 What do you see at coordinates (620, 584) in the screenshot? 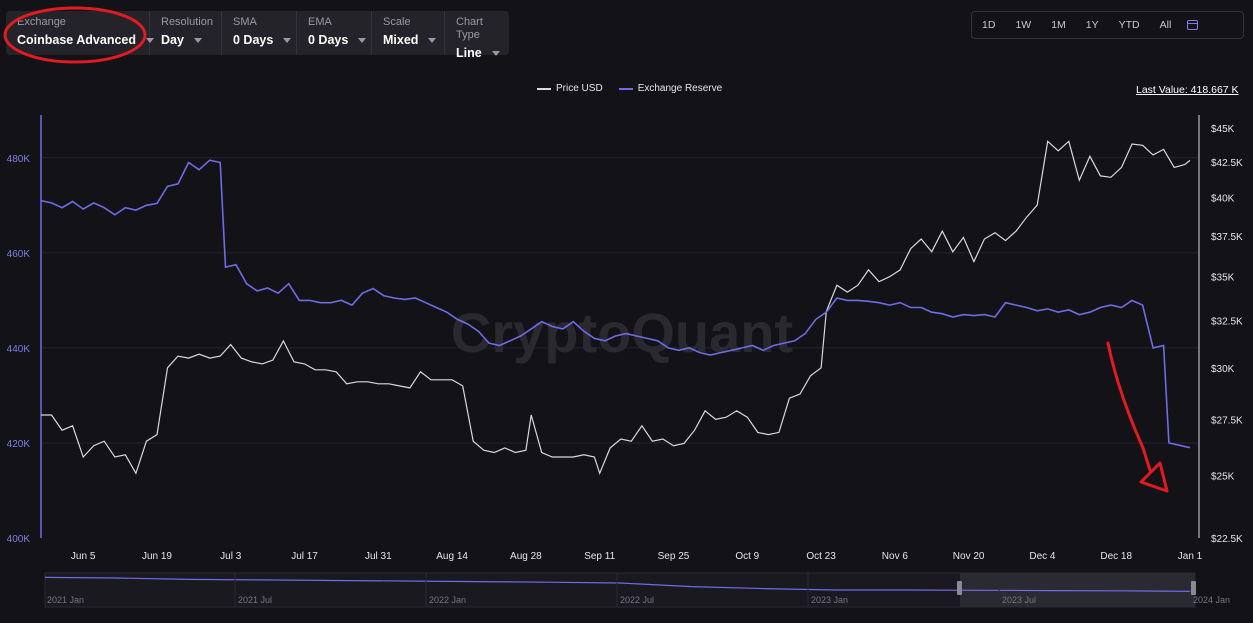
I see `navigator-series-line` at bounding box center [620, 584].